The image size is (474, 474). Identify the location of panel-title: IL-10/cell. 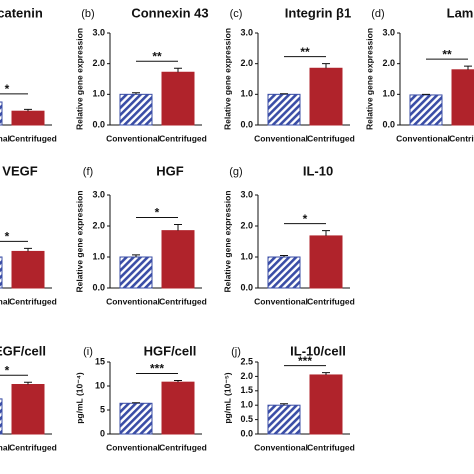
(318, 350).